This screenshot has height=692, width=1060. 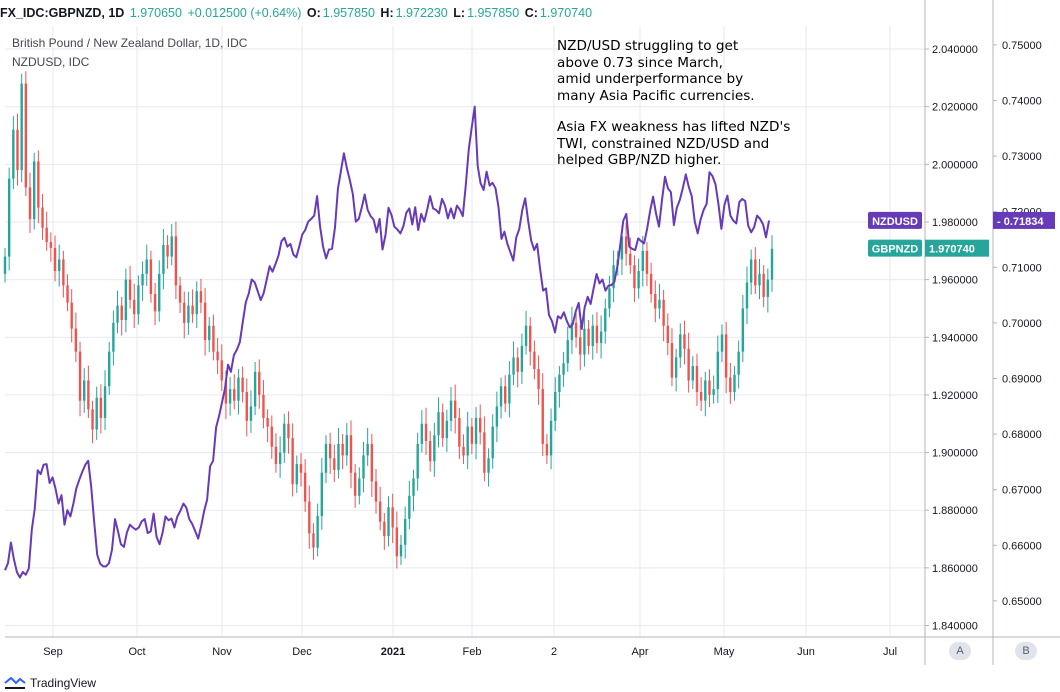 What do you see at coordinates (1026, 651) in the screenshot?
I see `scale-button-b: B` at bounding box center [1026, 651].